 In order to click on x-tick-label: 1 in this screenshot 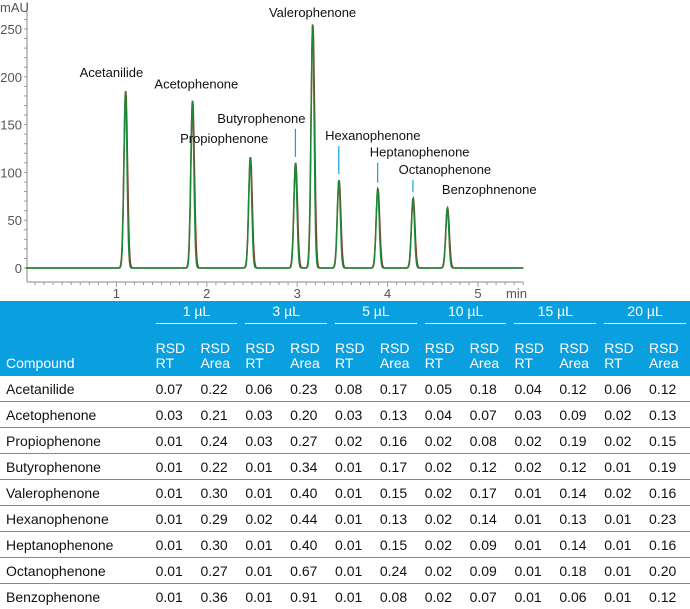, I will do `click(116, 293)`.